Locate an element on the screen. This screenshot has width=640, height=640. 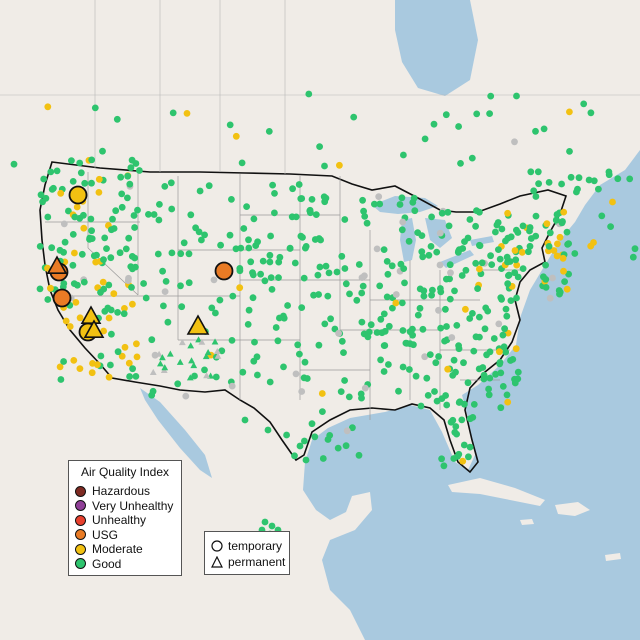
moderate-permanent-marker is located at coordinates (198, 324).